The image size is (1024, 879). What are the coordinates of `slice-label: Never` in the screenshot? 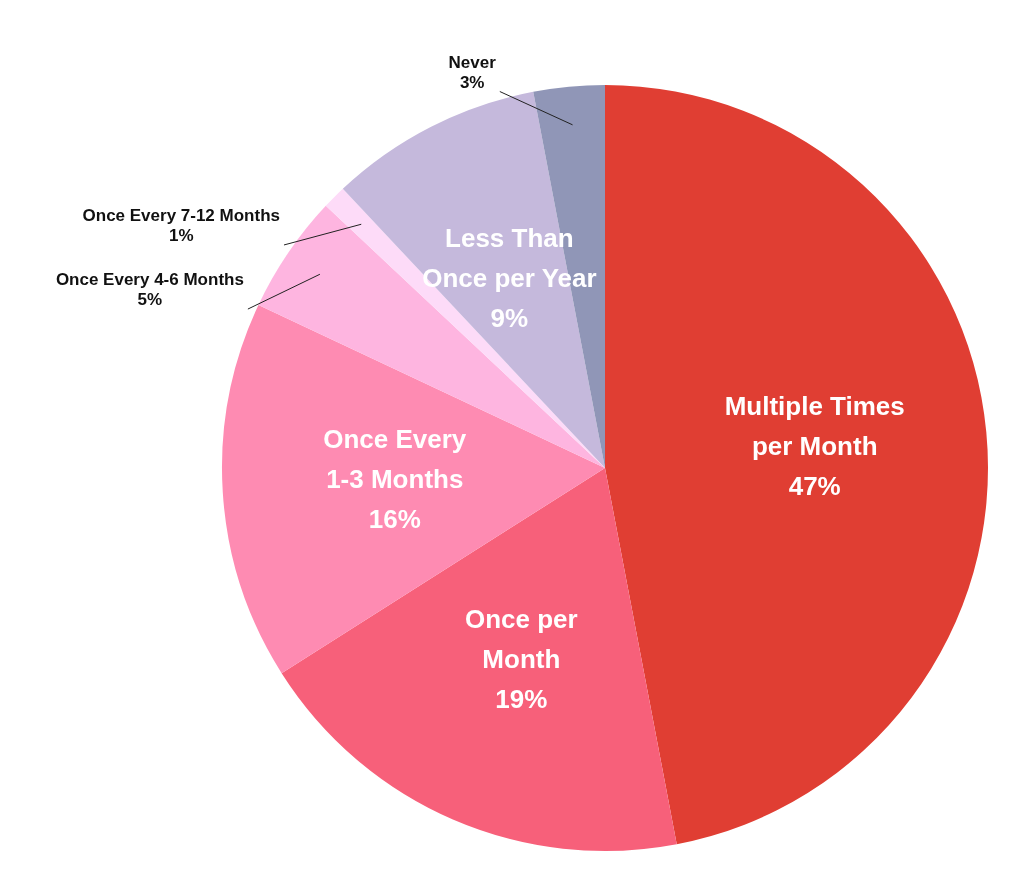 It's located at (472, 62).